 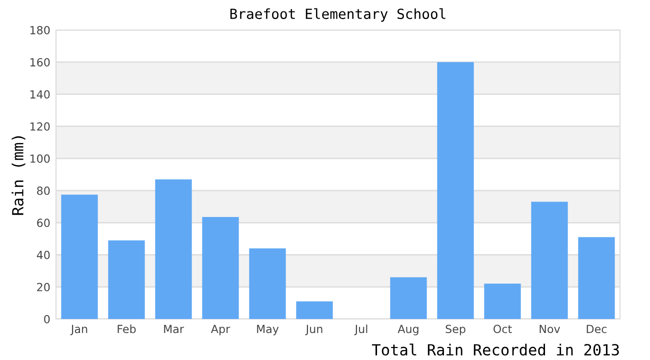 I want to click on y-axis-title: Rain (mm), so click(x=19, y=175).